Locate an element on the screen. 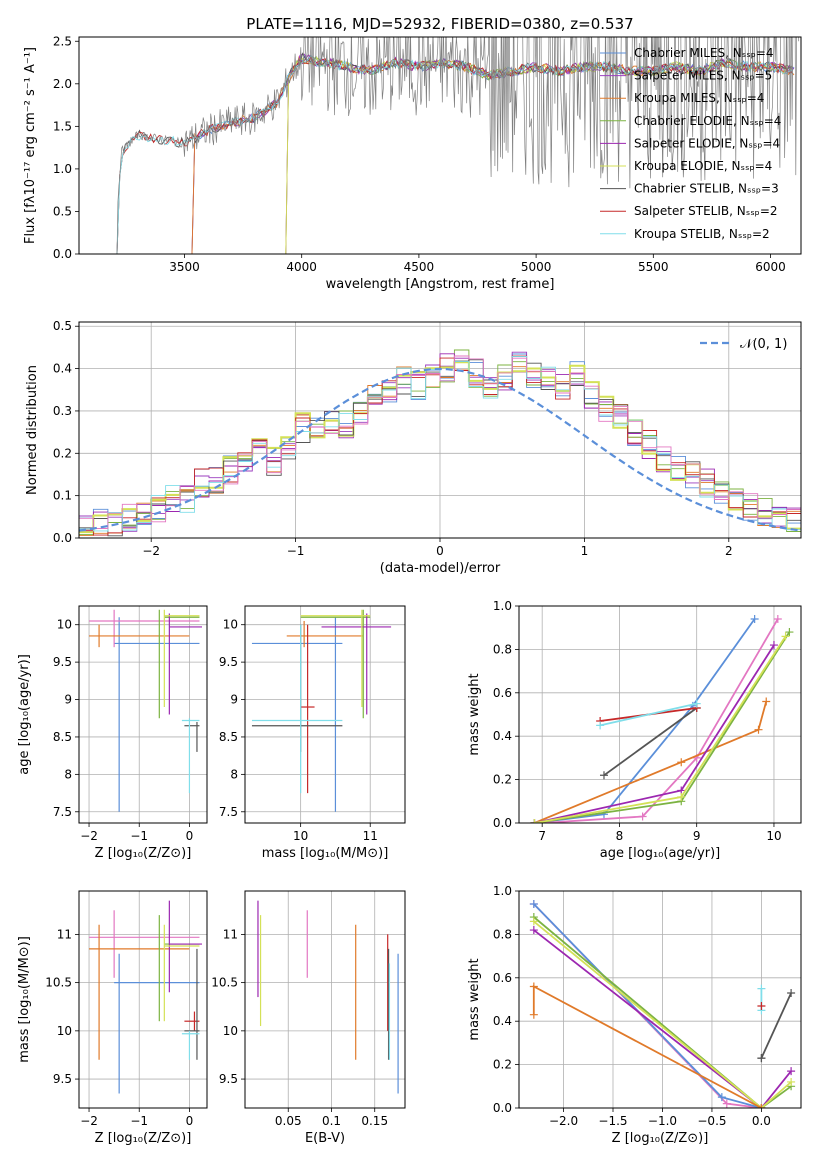 Image resolution: width=819 pixels, height=1170 pixels. x-tick-label: −2.0 is located at coordinates (563, 1121).